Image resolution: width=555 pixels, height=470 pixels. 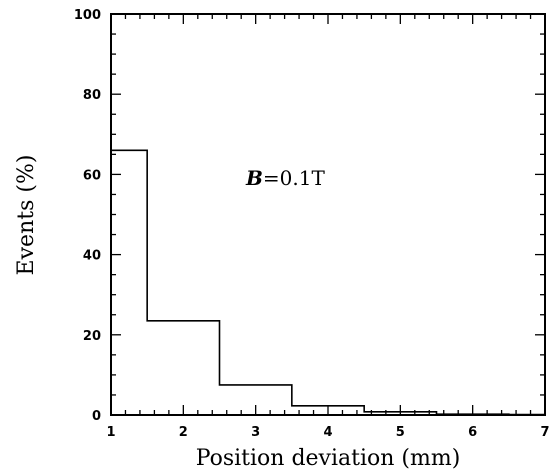 What do you see at coordinates (92, 95) in the screenshot?
I see `y-tick-label: 80` at bounding box center [92, 95].